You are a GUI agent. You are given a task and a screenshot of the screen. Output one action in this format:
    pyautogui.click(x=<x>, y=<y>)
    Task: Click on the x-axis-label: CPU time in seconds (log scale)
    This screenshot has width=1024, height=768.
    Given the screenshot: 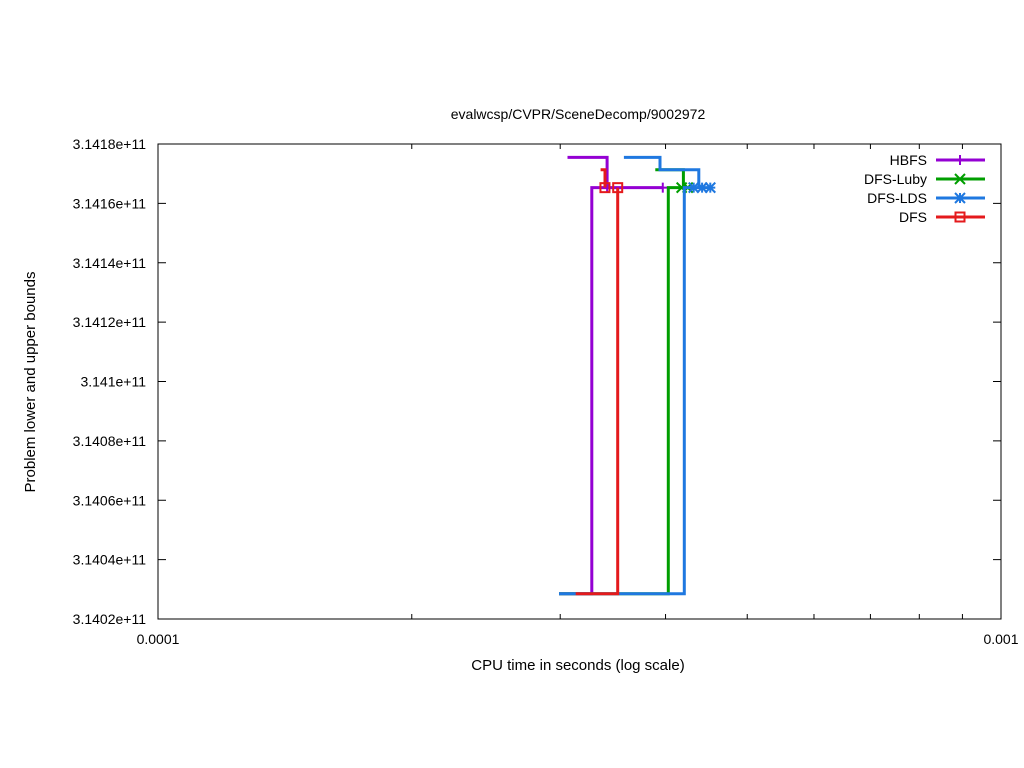 What is the action you would take?
    pyautogui.click(x=577, y=665)
    